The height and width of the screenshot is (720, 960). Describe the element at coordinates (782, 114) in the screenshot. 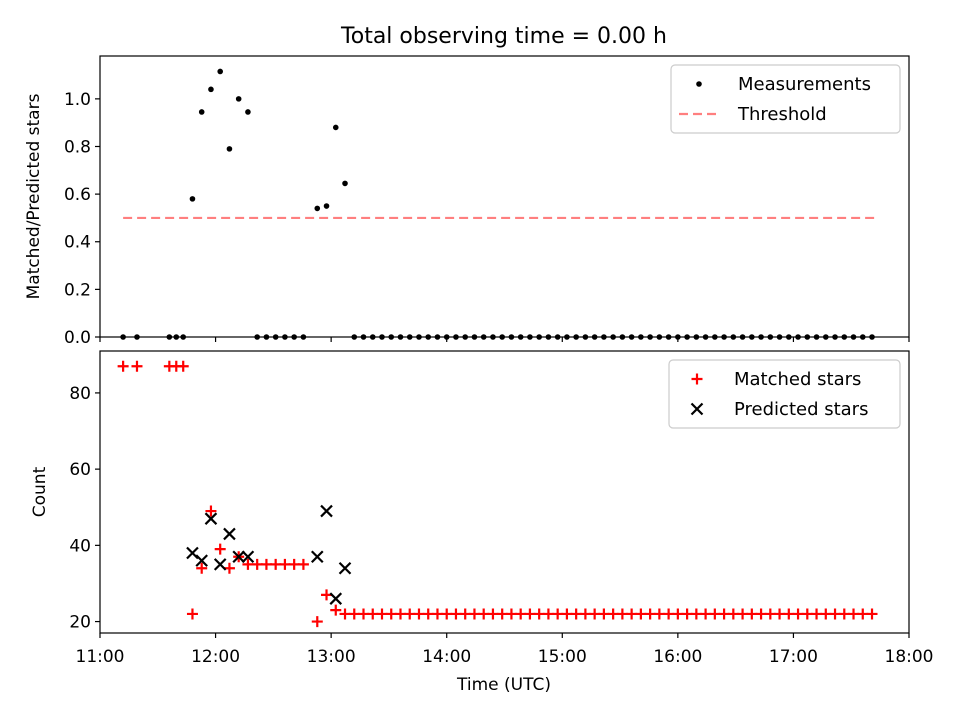

I see `legend-label: Threshold` at that location.